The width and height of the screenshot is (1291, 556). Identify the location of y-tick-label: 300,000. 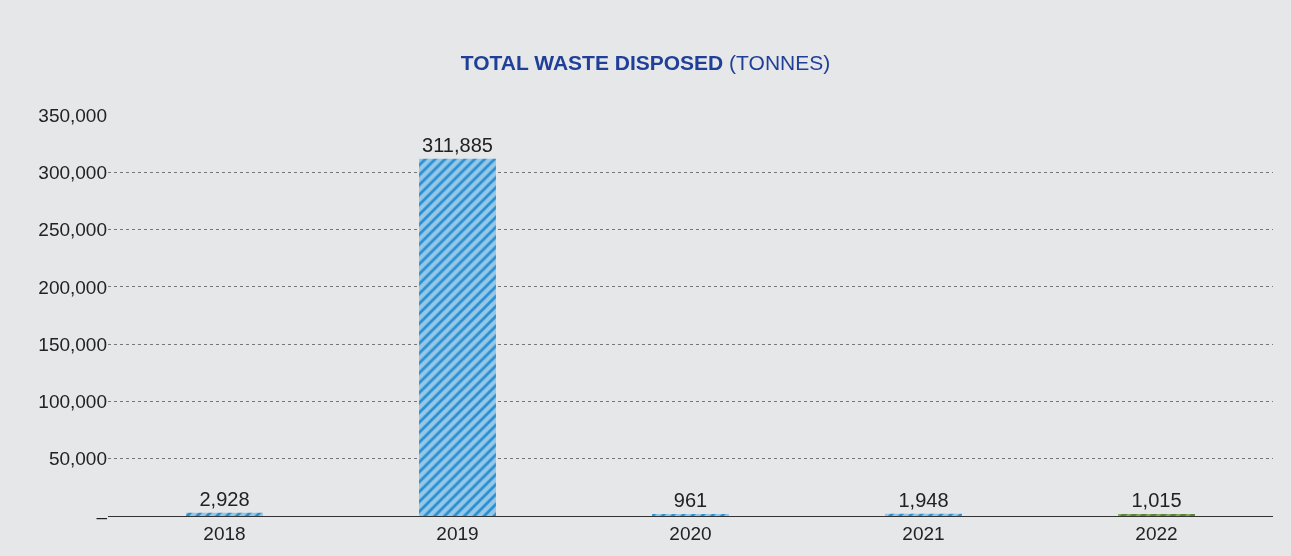
(72, 172).